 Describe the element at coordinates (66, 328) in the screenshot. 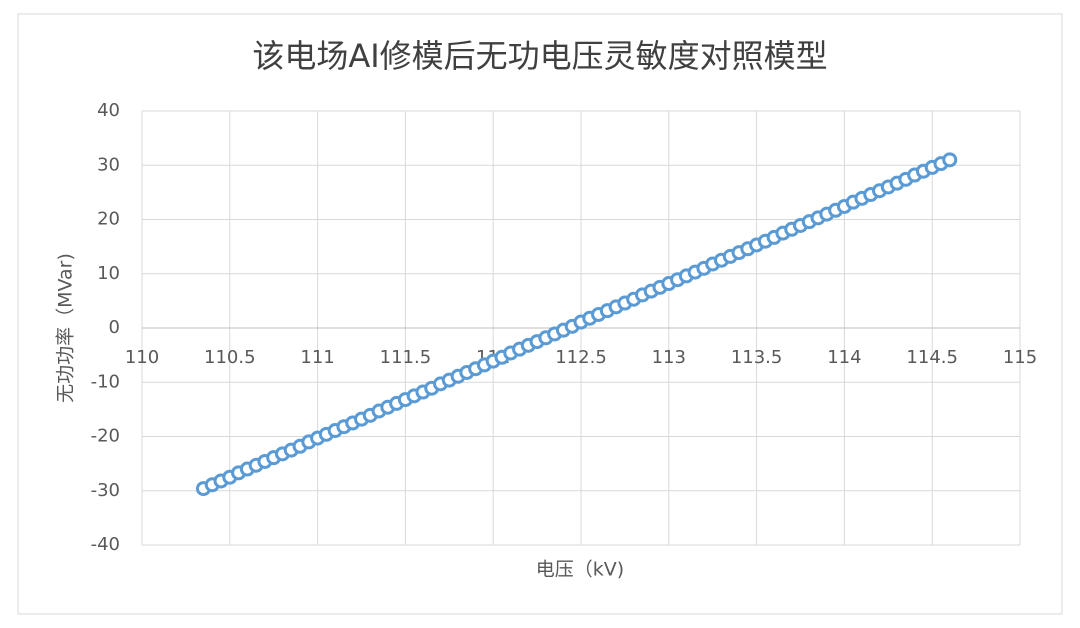

I see `y-axis-label: 无功功率（MVar)` at that location.